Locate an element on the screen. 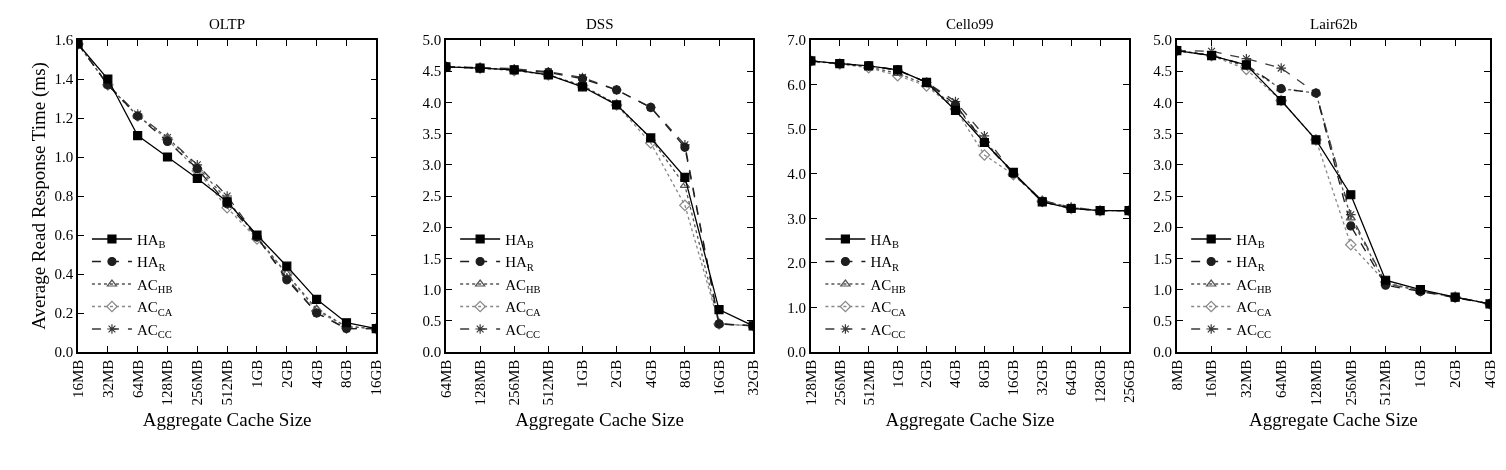  chart-title: OLTP is located at coordinates (227, 24).